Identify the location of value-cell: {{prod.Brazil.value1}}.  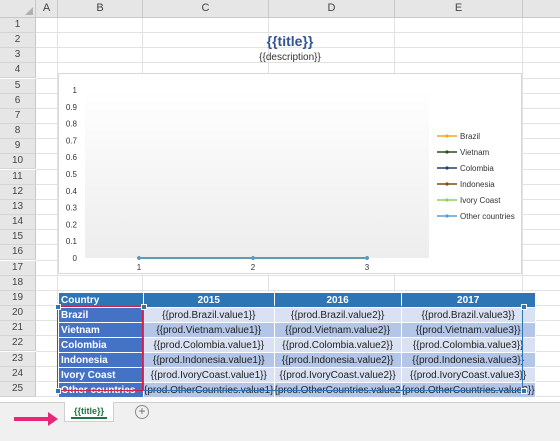
(209, 315).